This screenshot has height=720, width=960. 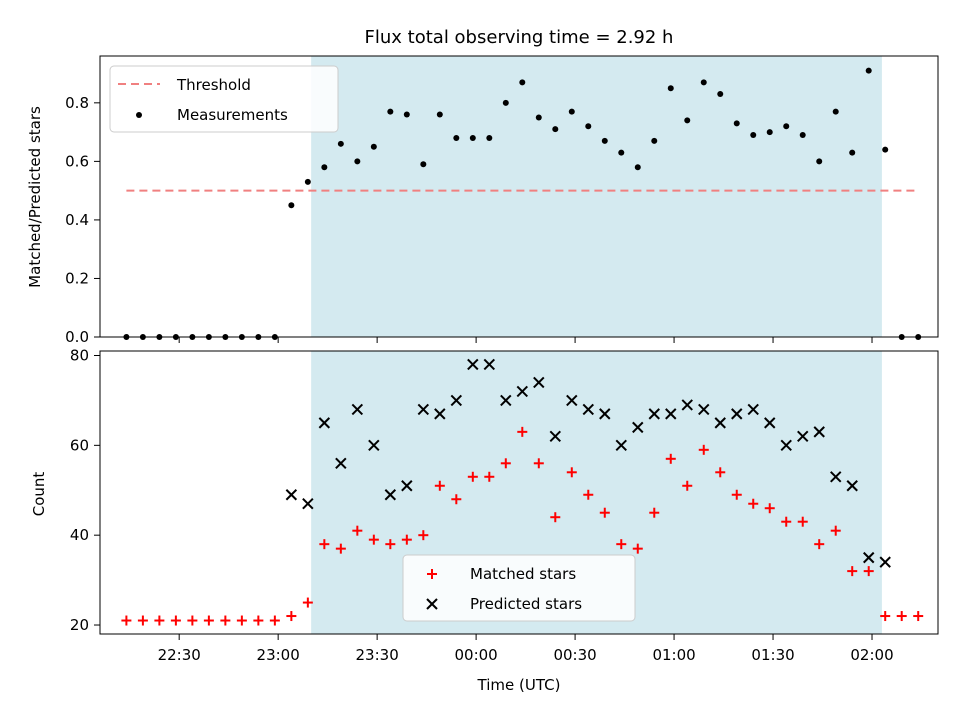 What do you see at coordinates (35, 197) in the screenshot?
I see `top-y-axis-label: Matched/Predicted stars` at bounding box center [35, 197].